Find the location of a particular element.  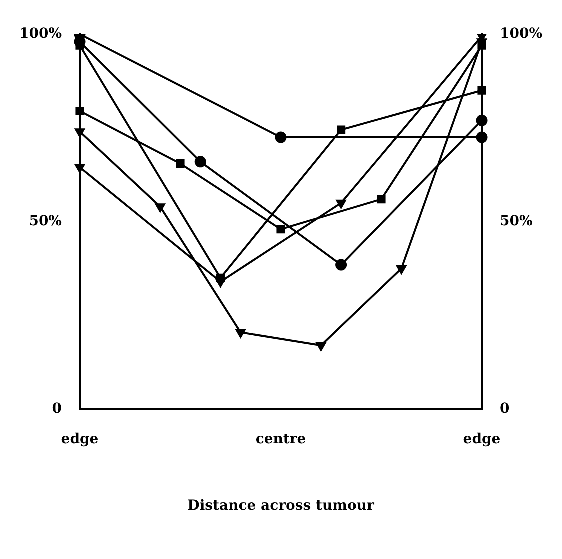

y2-tick-label: 100% is located at coordinates (521, 34).